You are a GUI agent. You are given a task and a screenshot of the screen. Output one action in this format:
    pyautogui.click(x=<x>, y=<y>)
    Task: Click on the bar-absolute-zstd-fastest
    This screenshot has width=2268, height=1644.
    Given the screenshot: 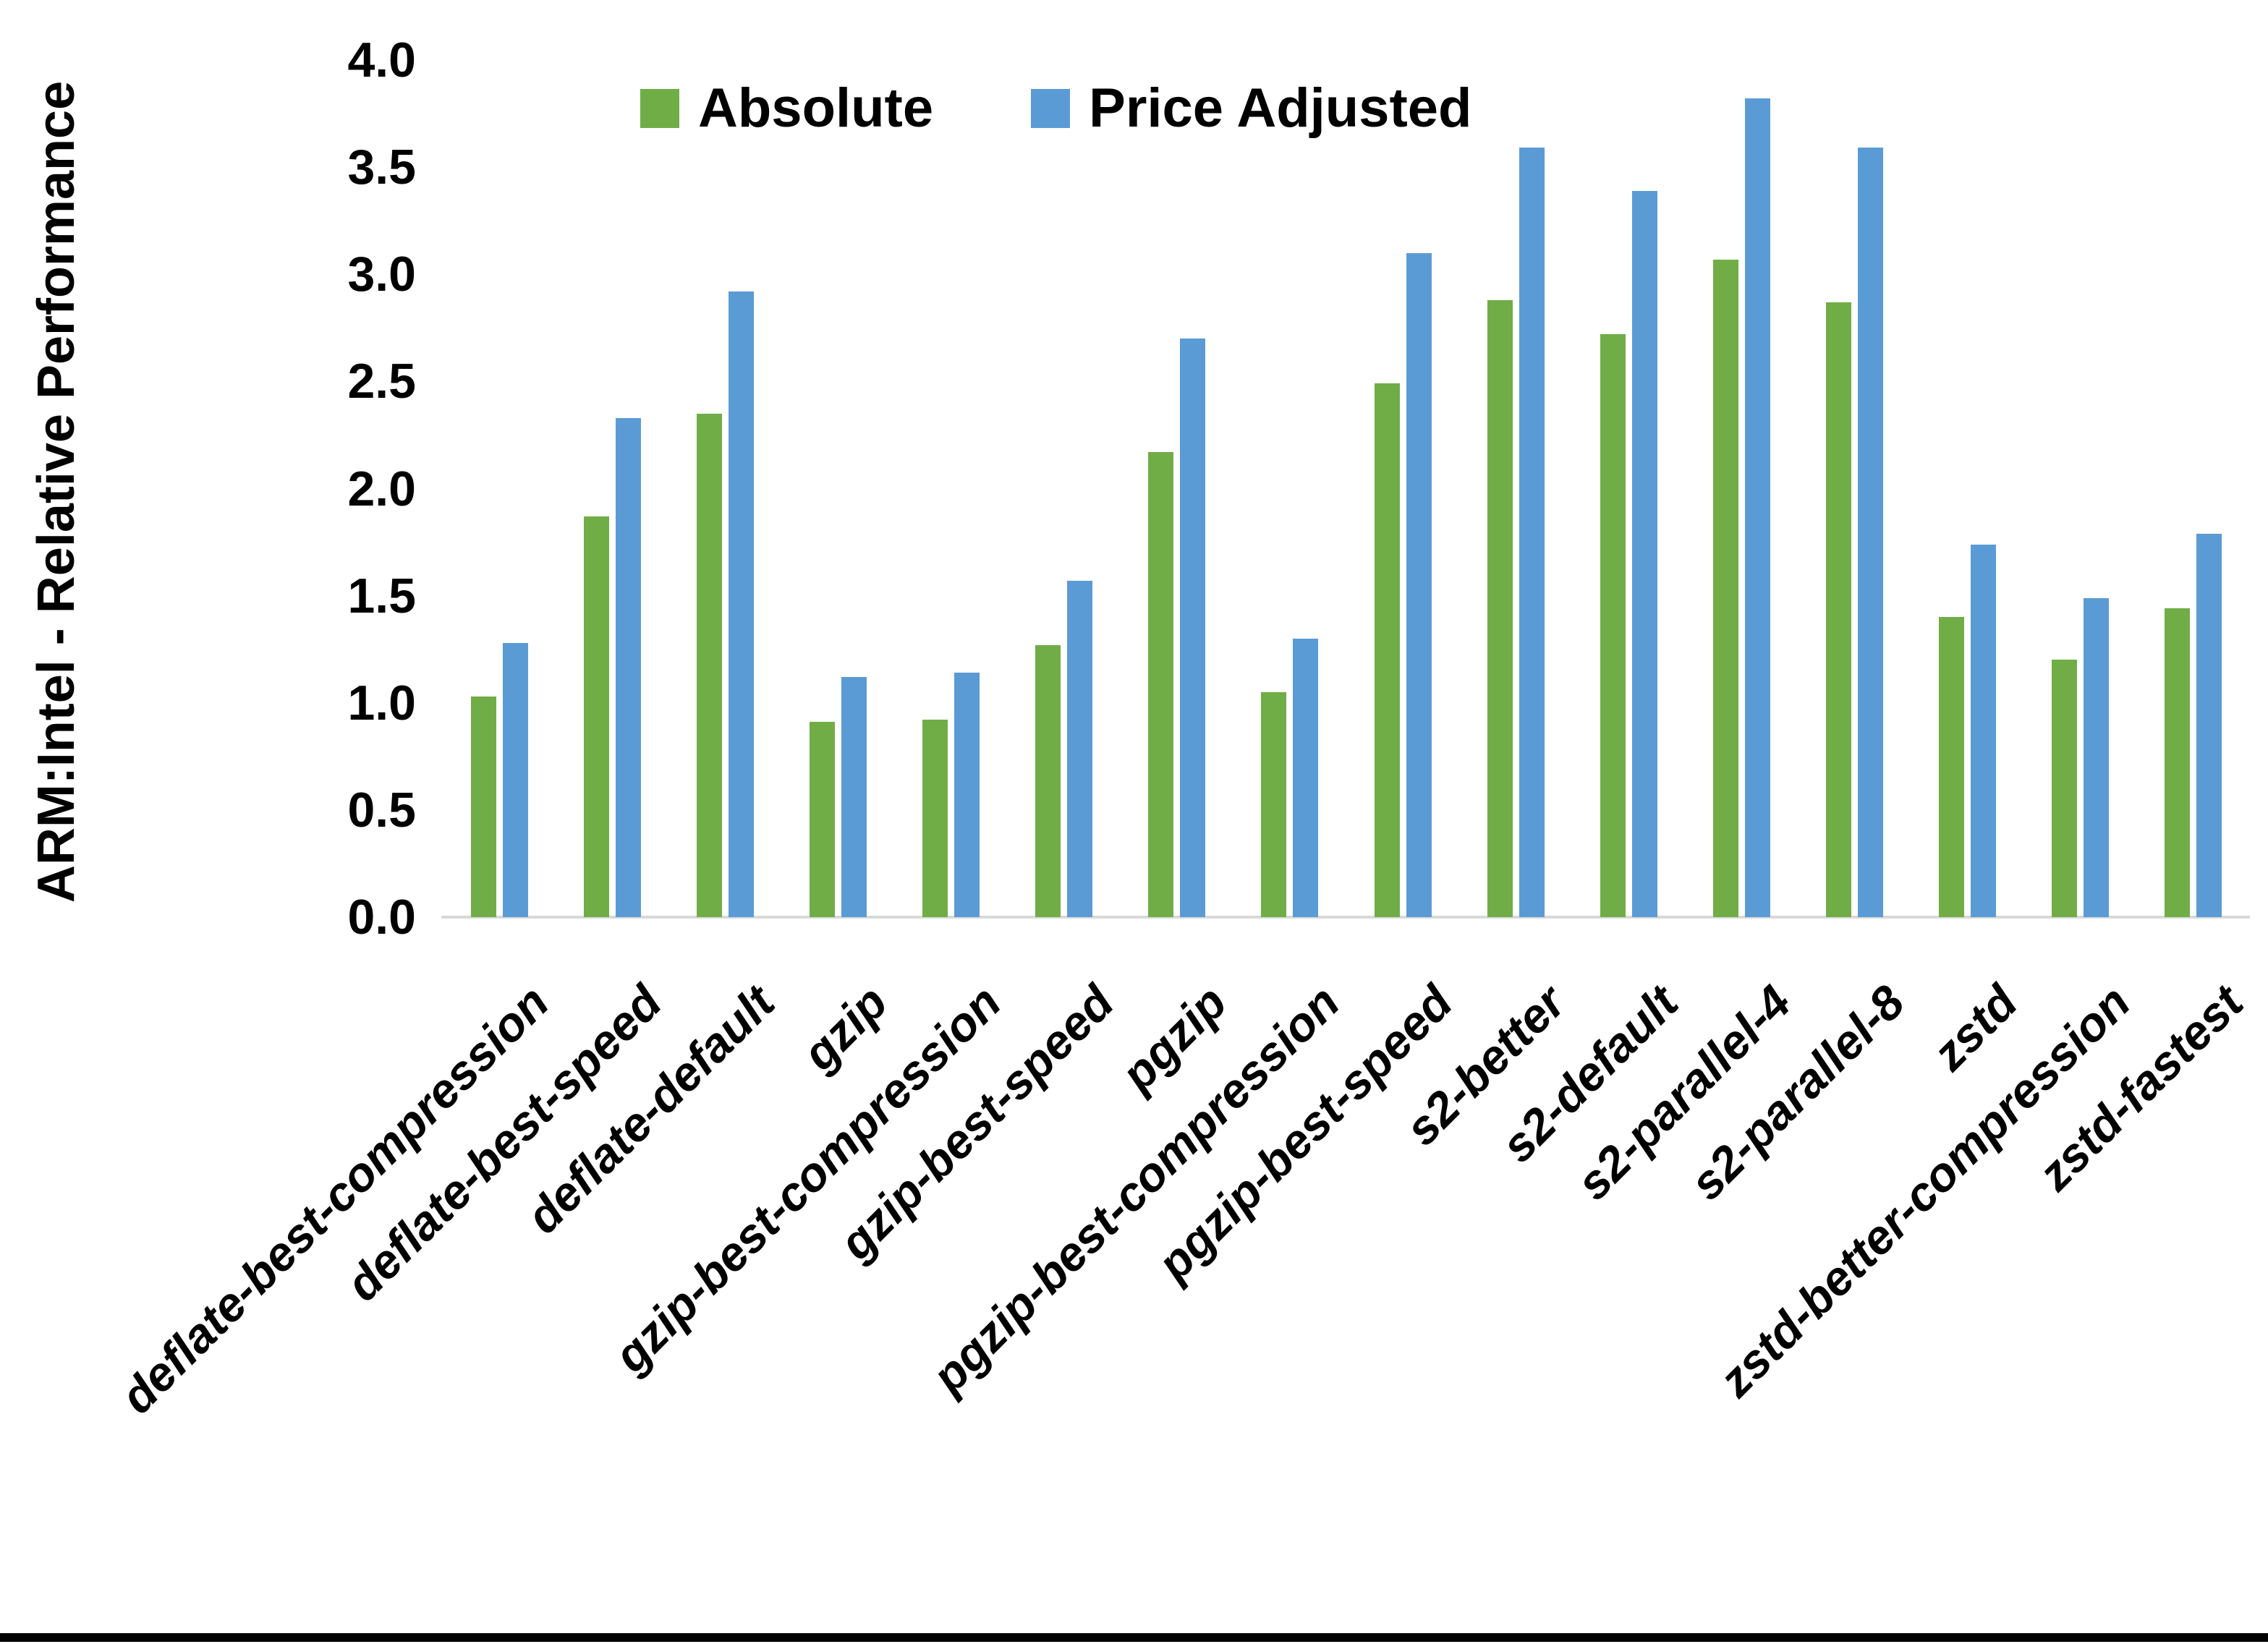 What is the action you would take?
    pyautogui.click(x=2178, y=762)
    